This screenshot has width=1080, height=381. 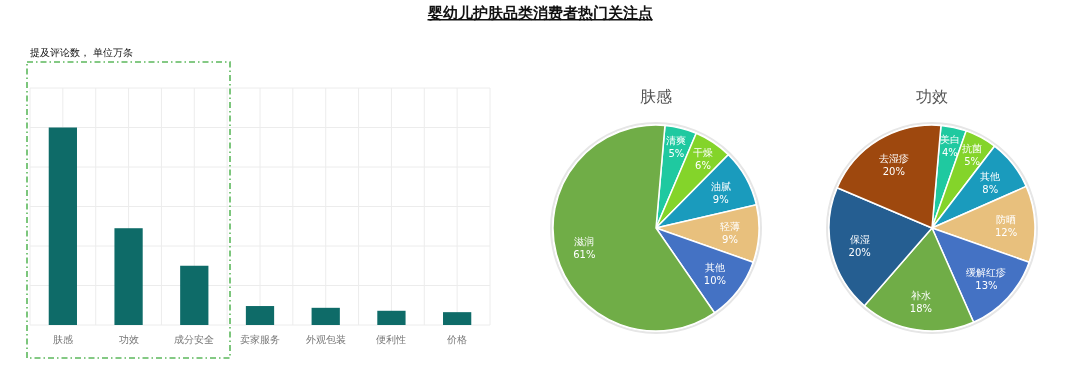 What do you see at coordinates (715, 281) in the screenshot?
I see `data-label: 10%` at bounding box center [715, 281].